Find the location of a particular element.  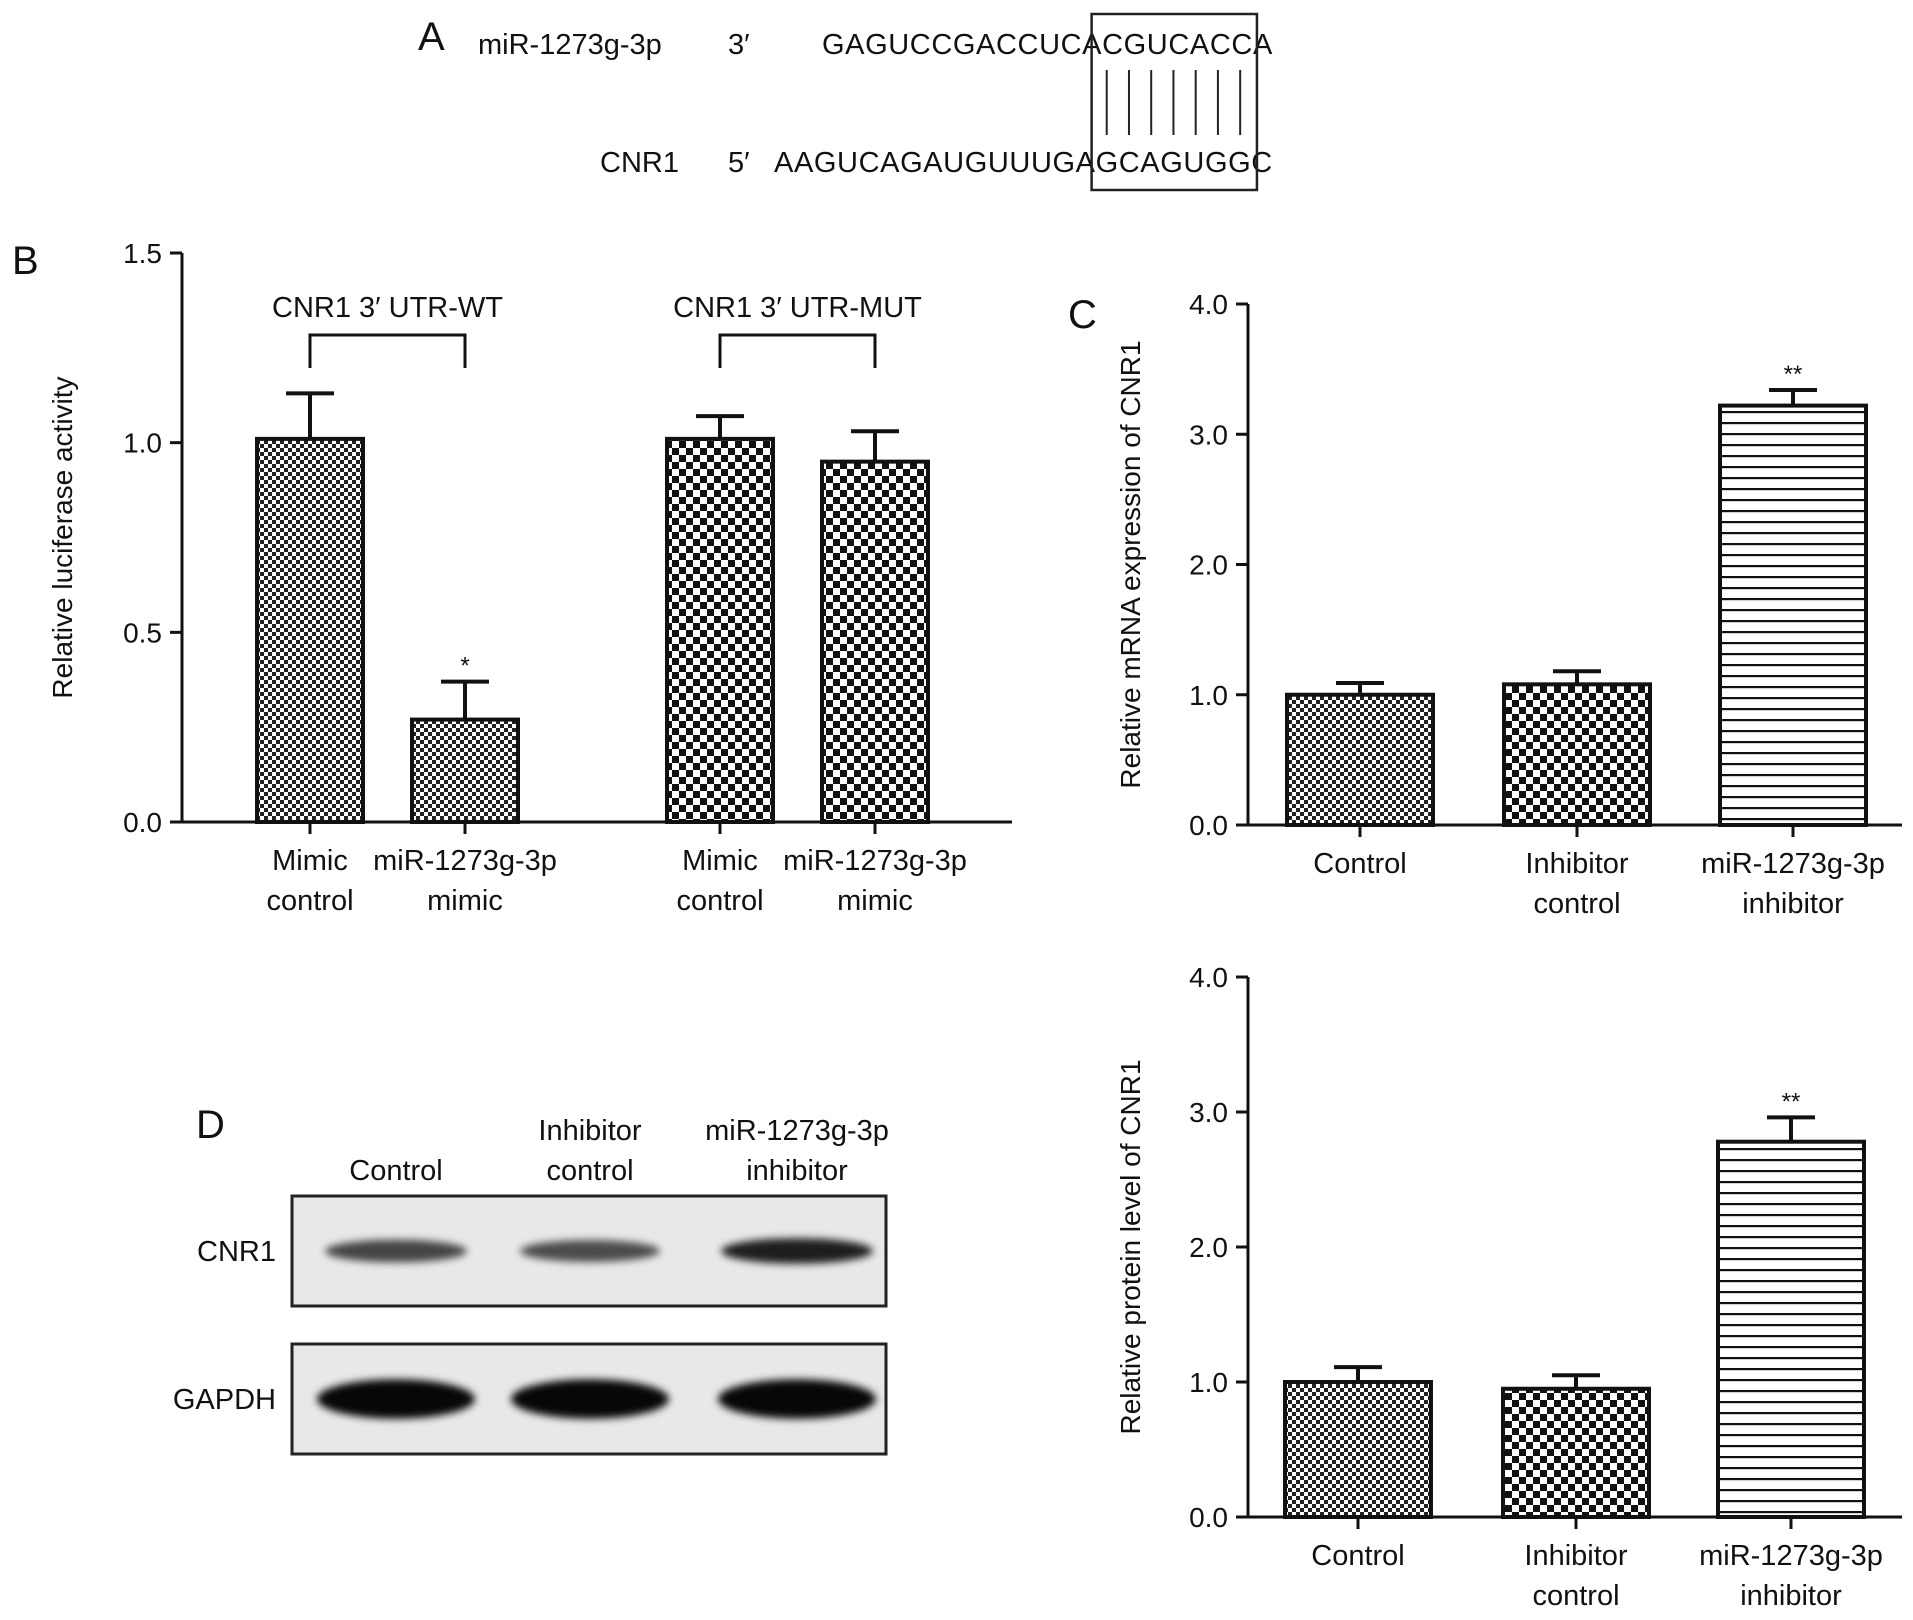

target-seq-post: C is located at coordinates (1262, 163).